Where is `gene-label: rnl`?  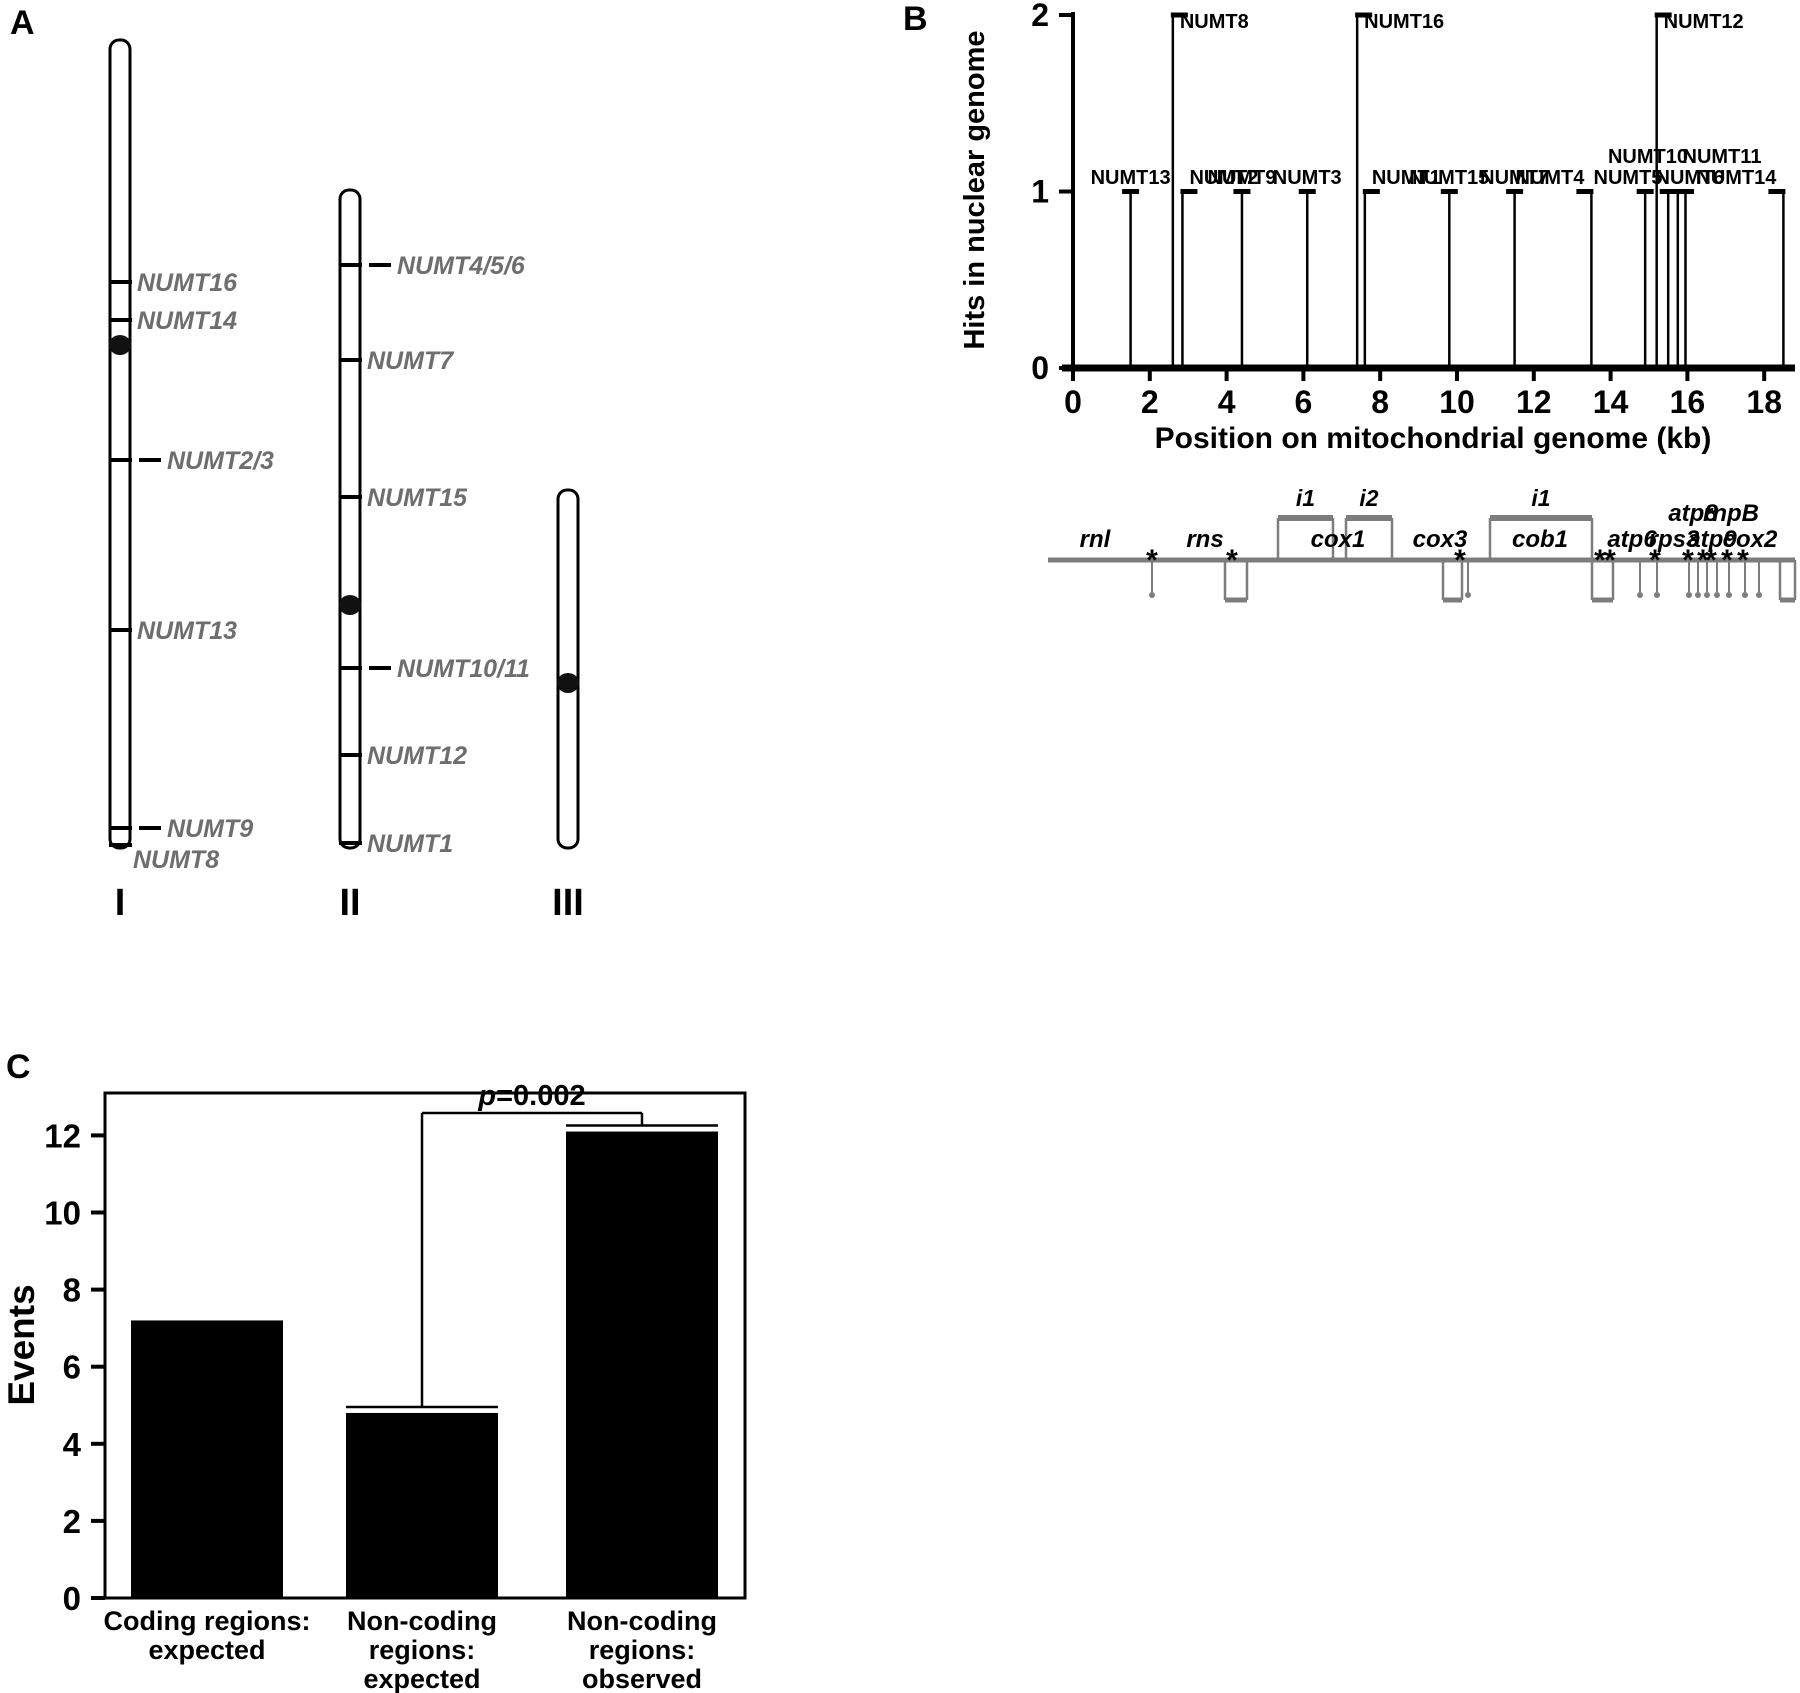 gene-label: rnl is located at coordinates (1096, 539).